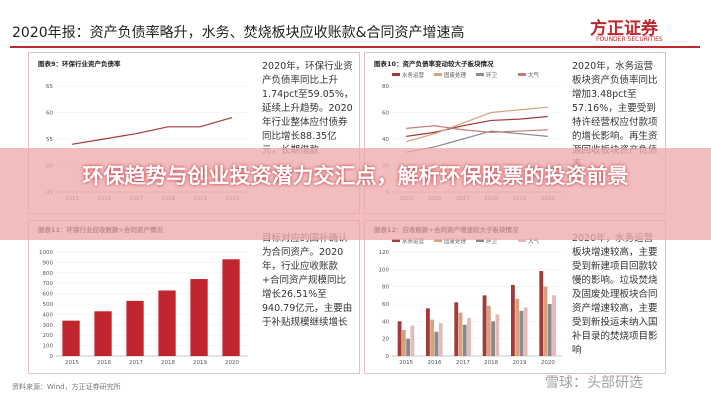 The image size is (711, 400). I want to click on y-tick-label: 800, so click(48, 274).